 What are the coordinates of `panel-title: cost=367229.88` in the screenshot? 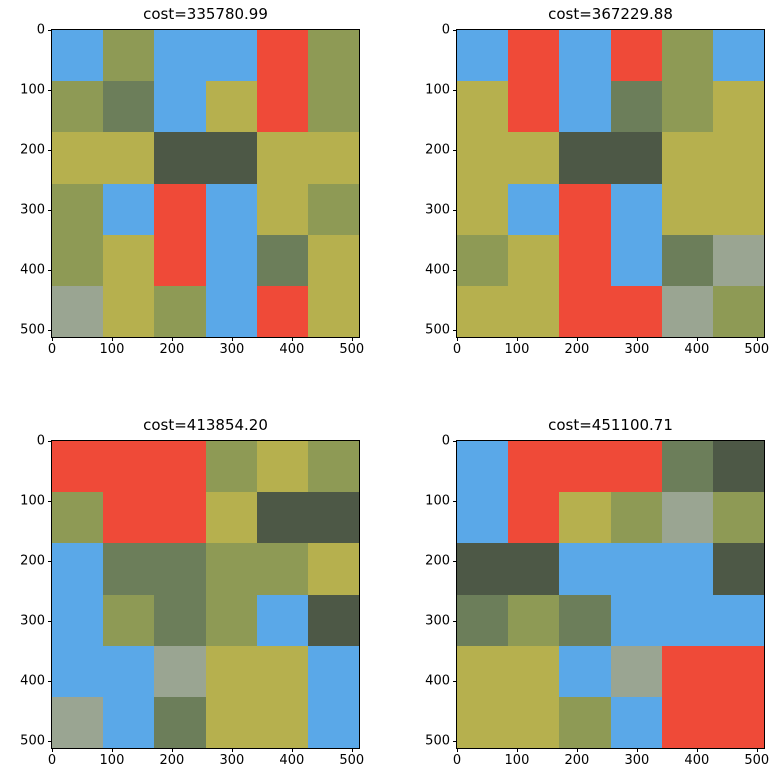 It's located at (610, 14).